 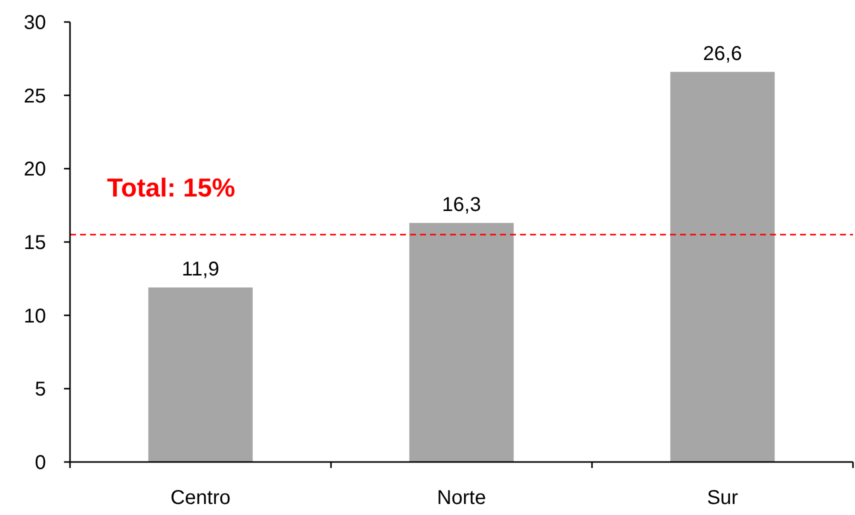 I want to click on y-tick-label: 30, so click(x=35, y=23).